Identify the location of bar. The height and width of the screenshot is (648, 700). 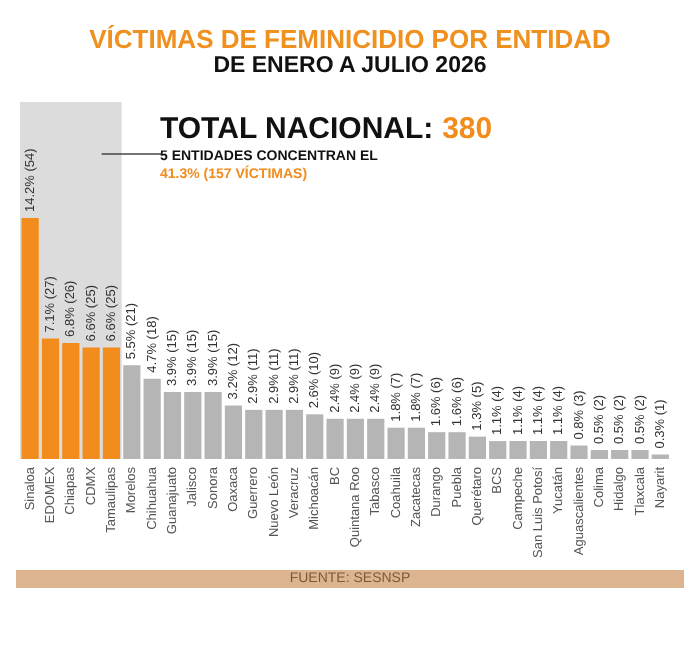
(132, 412).